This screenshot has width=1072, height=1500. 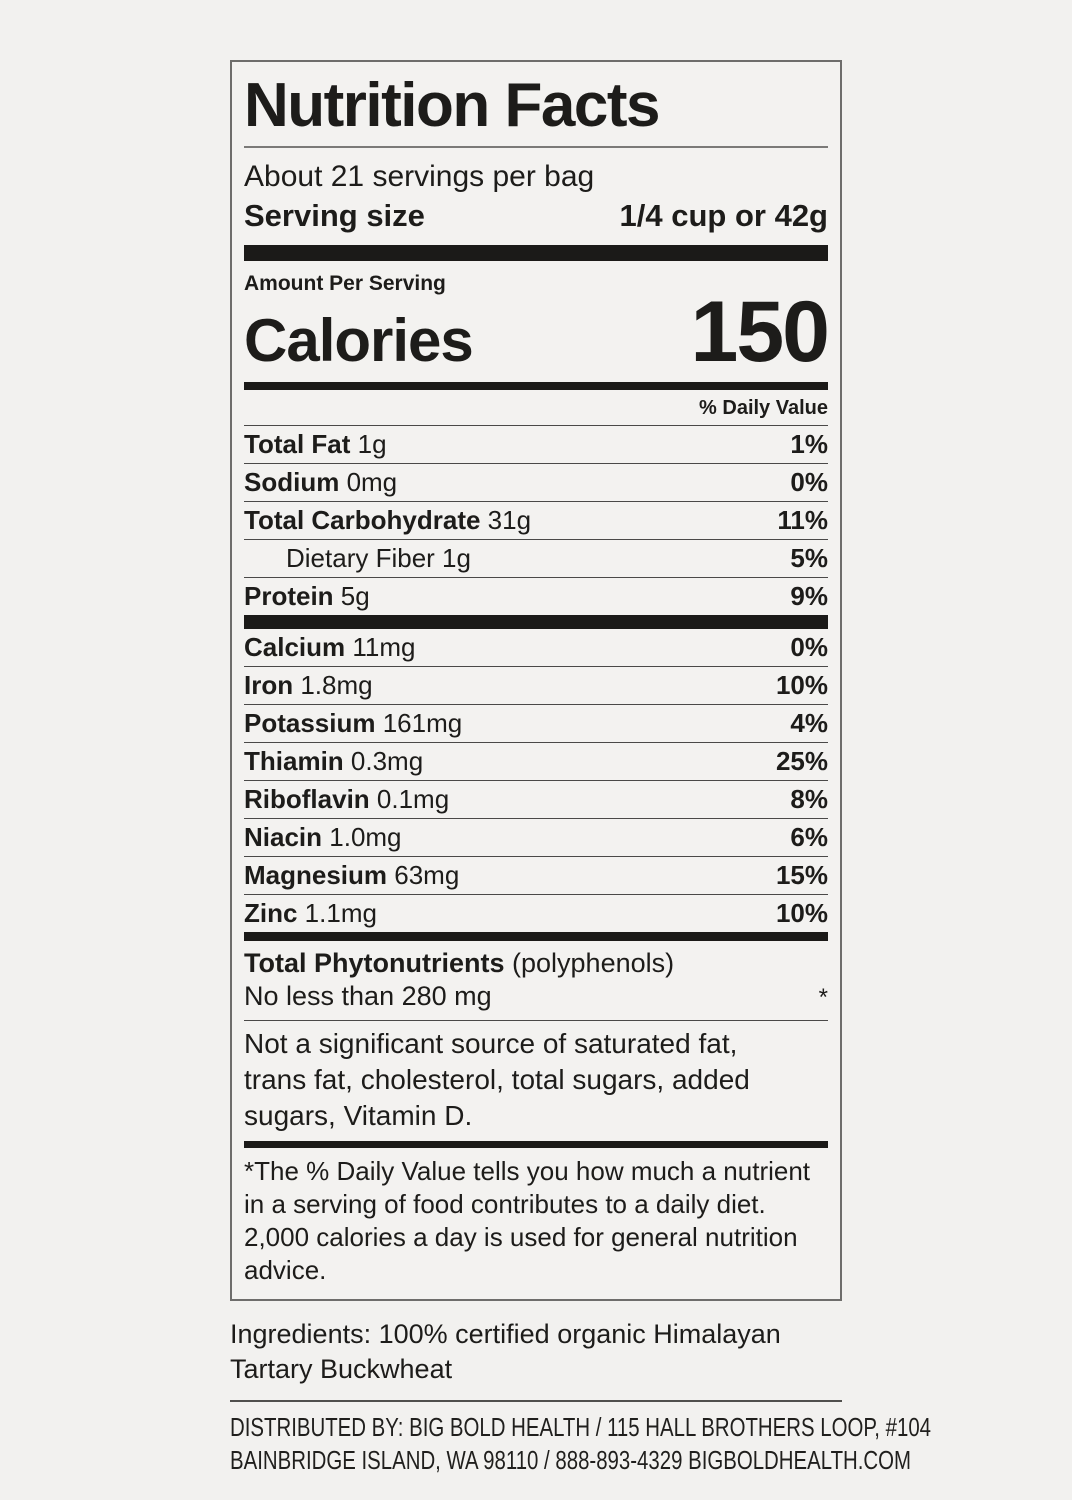 I want to click on serving-size-label: Serving size, so click(x=334, y=215).